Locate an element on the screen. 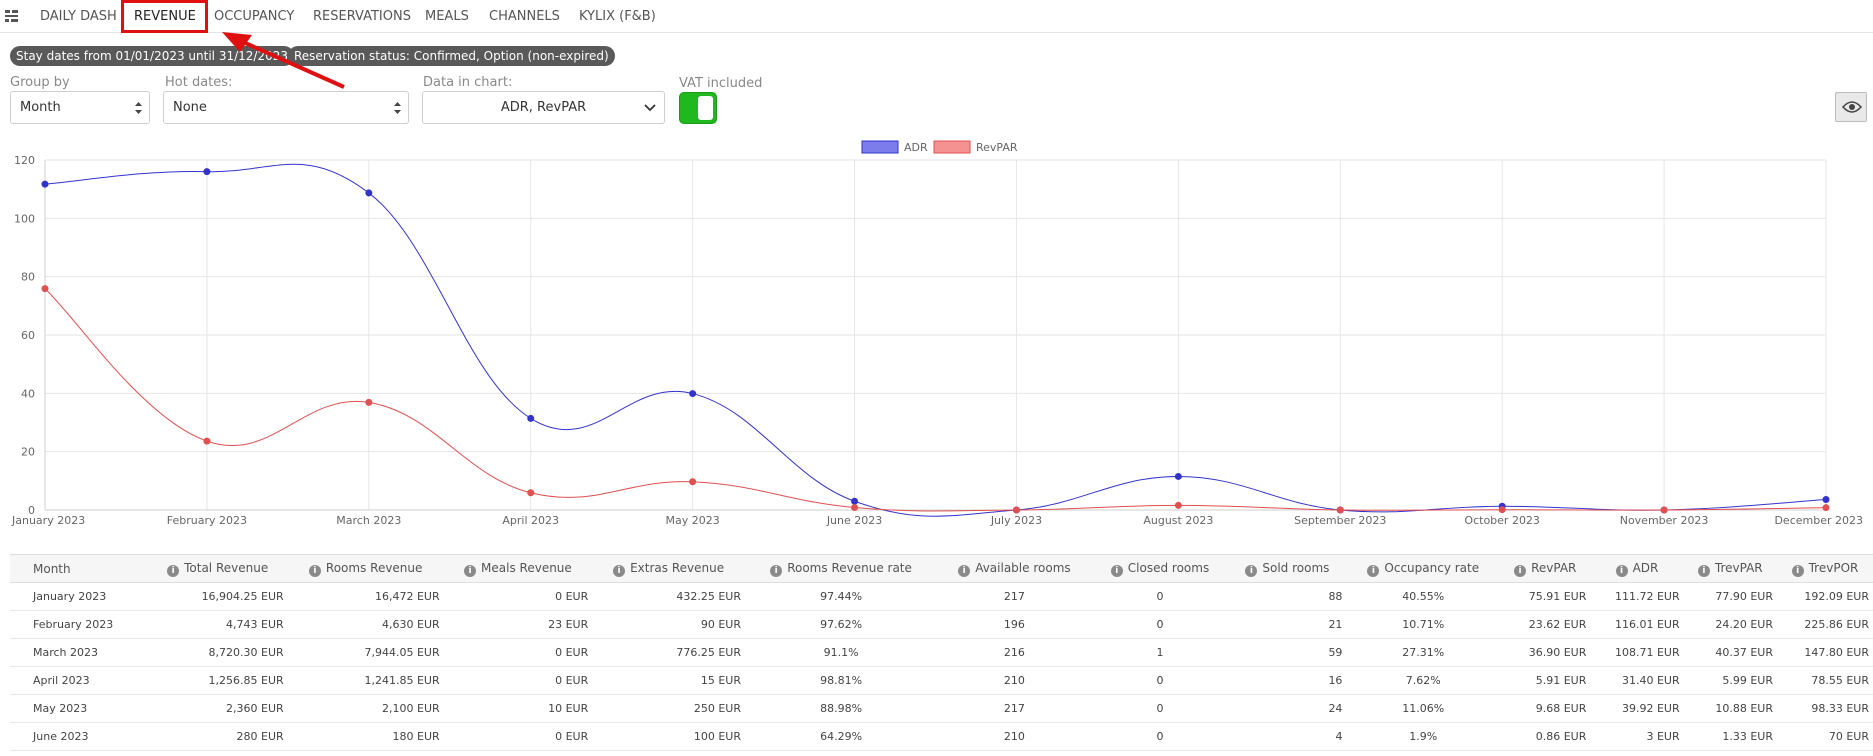 Image resolution: width=1873 pixels, height=756 pixels. column-header: i TrevPAR is located at coordinates (1730, 568).